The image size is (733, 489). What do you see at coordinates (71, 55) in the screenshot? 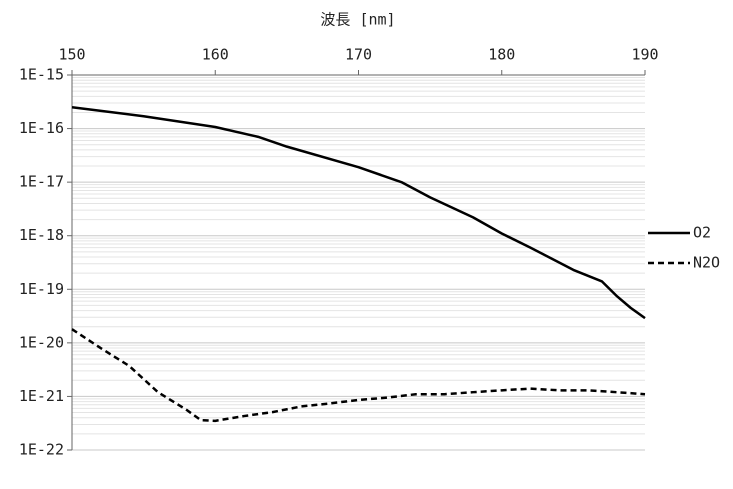
I see `x-tick-label: 150` at bounding box center [71, 55].